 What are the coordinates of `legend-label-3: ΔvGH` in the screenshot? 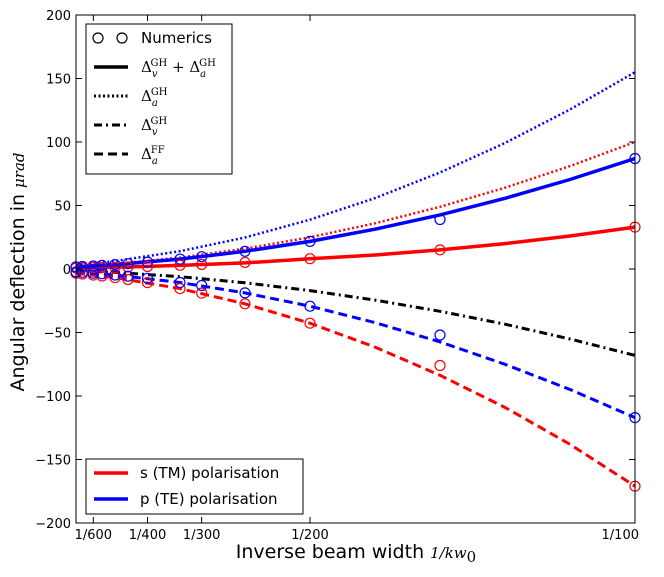 It's located at (154, 127).